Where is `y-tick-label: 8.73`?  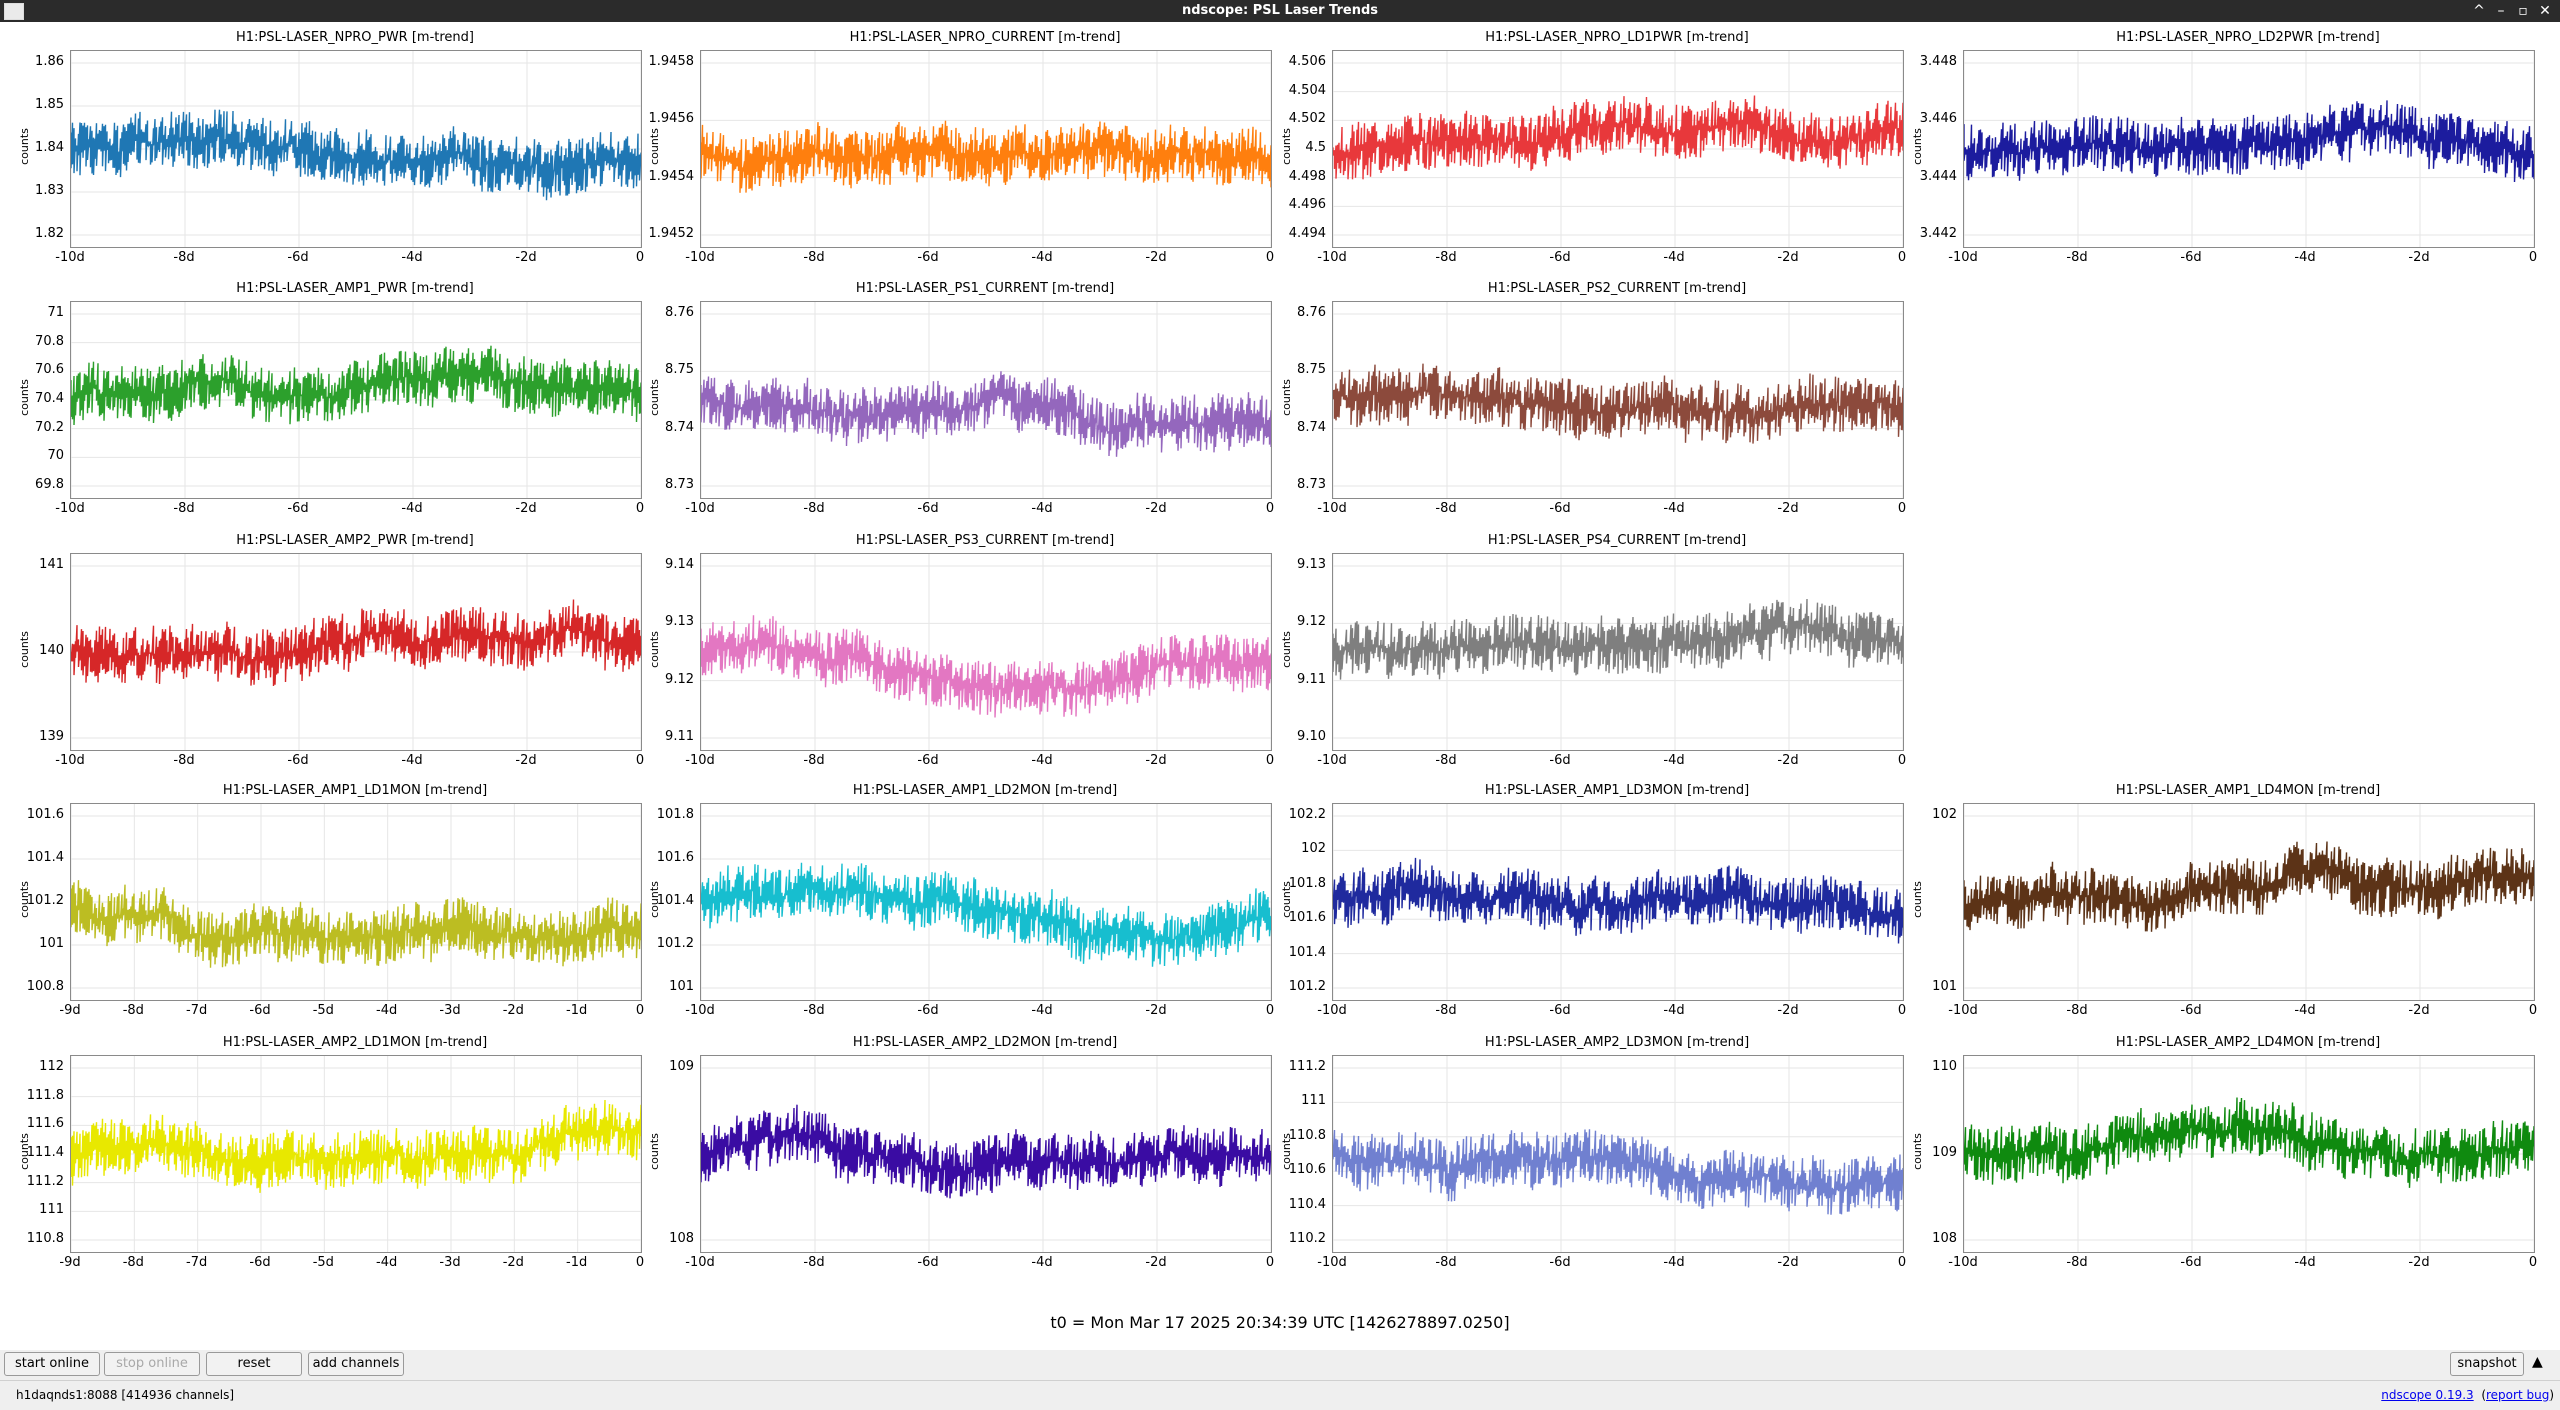
y-tick-label: 8.73 is located at coordinates (1311, 484).